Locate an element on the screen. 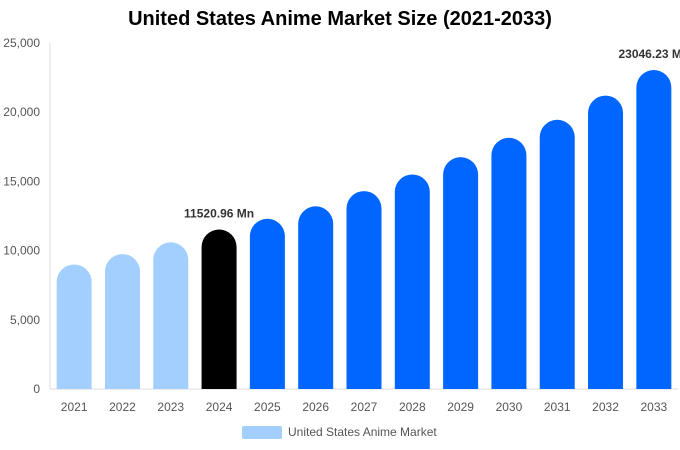  x-tick-label: 2024 is located at coordinates (219, 407).